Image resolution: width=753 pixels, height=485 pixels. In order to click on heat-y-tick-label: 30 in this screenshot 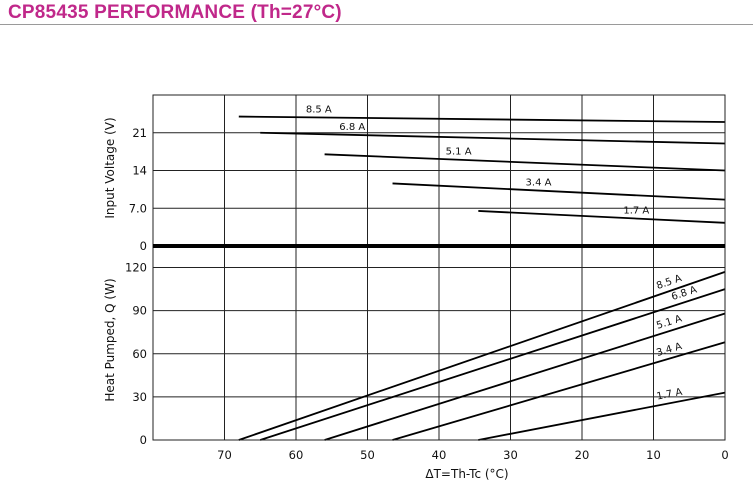, I will do `click(139, 397)`.